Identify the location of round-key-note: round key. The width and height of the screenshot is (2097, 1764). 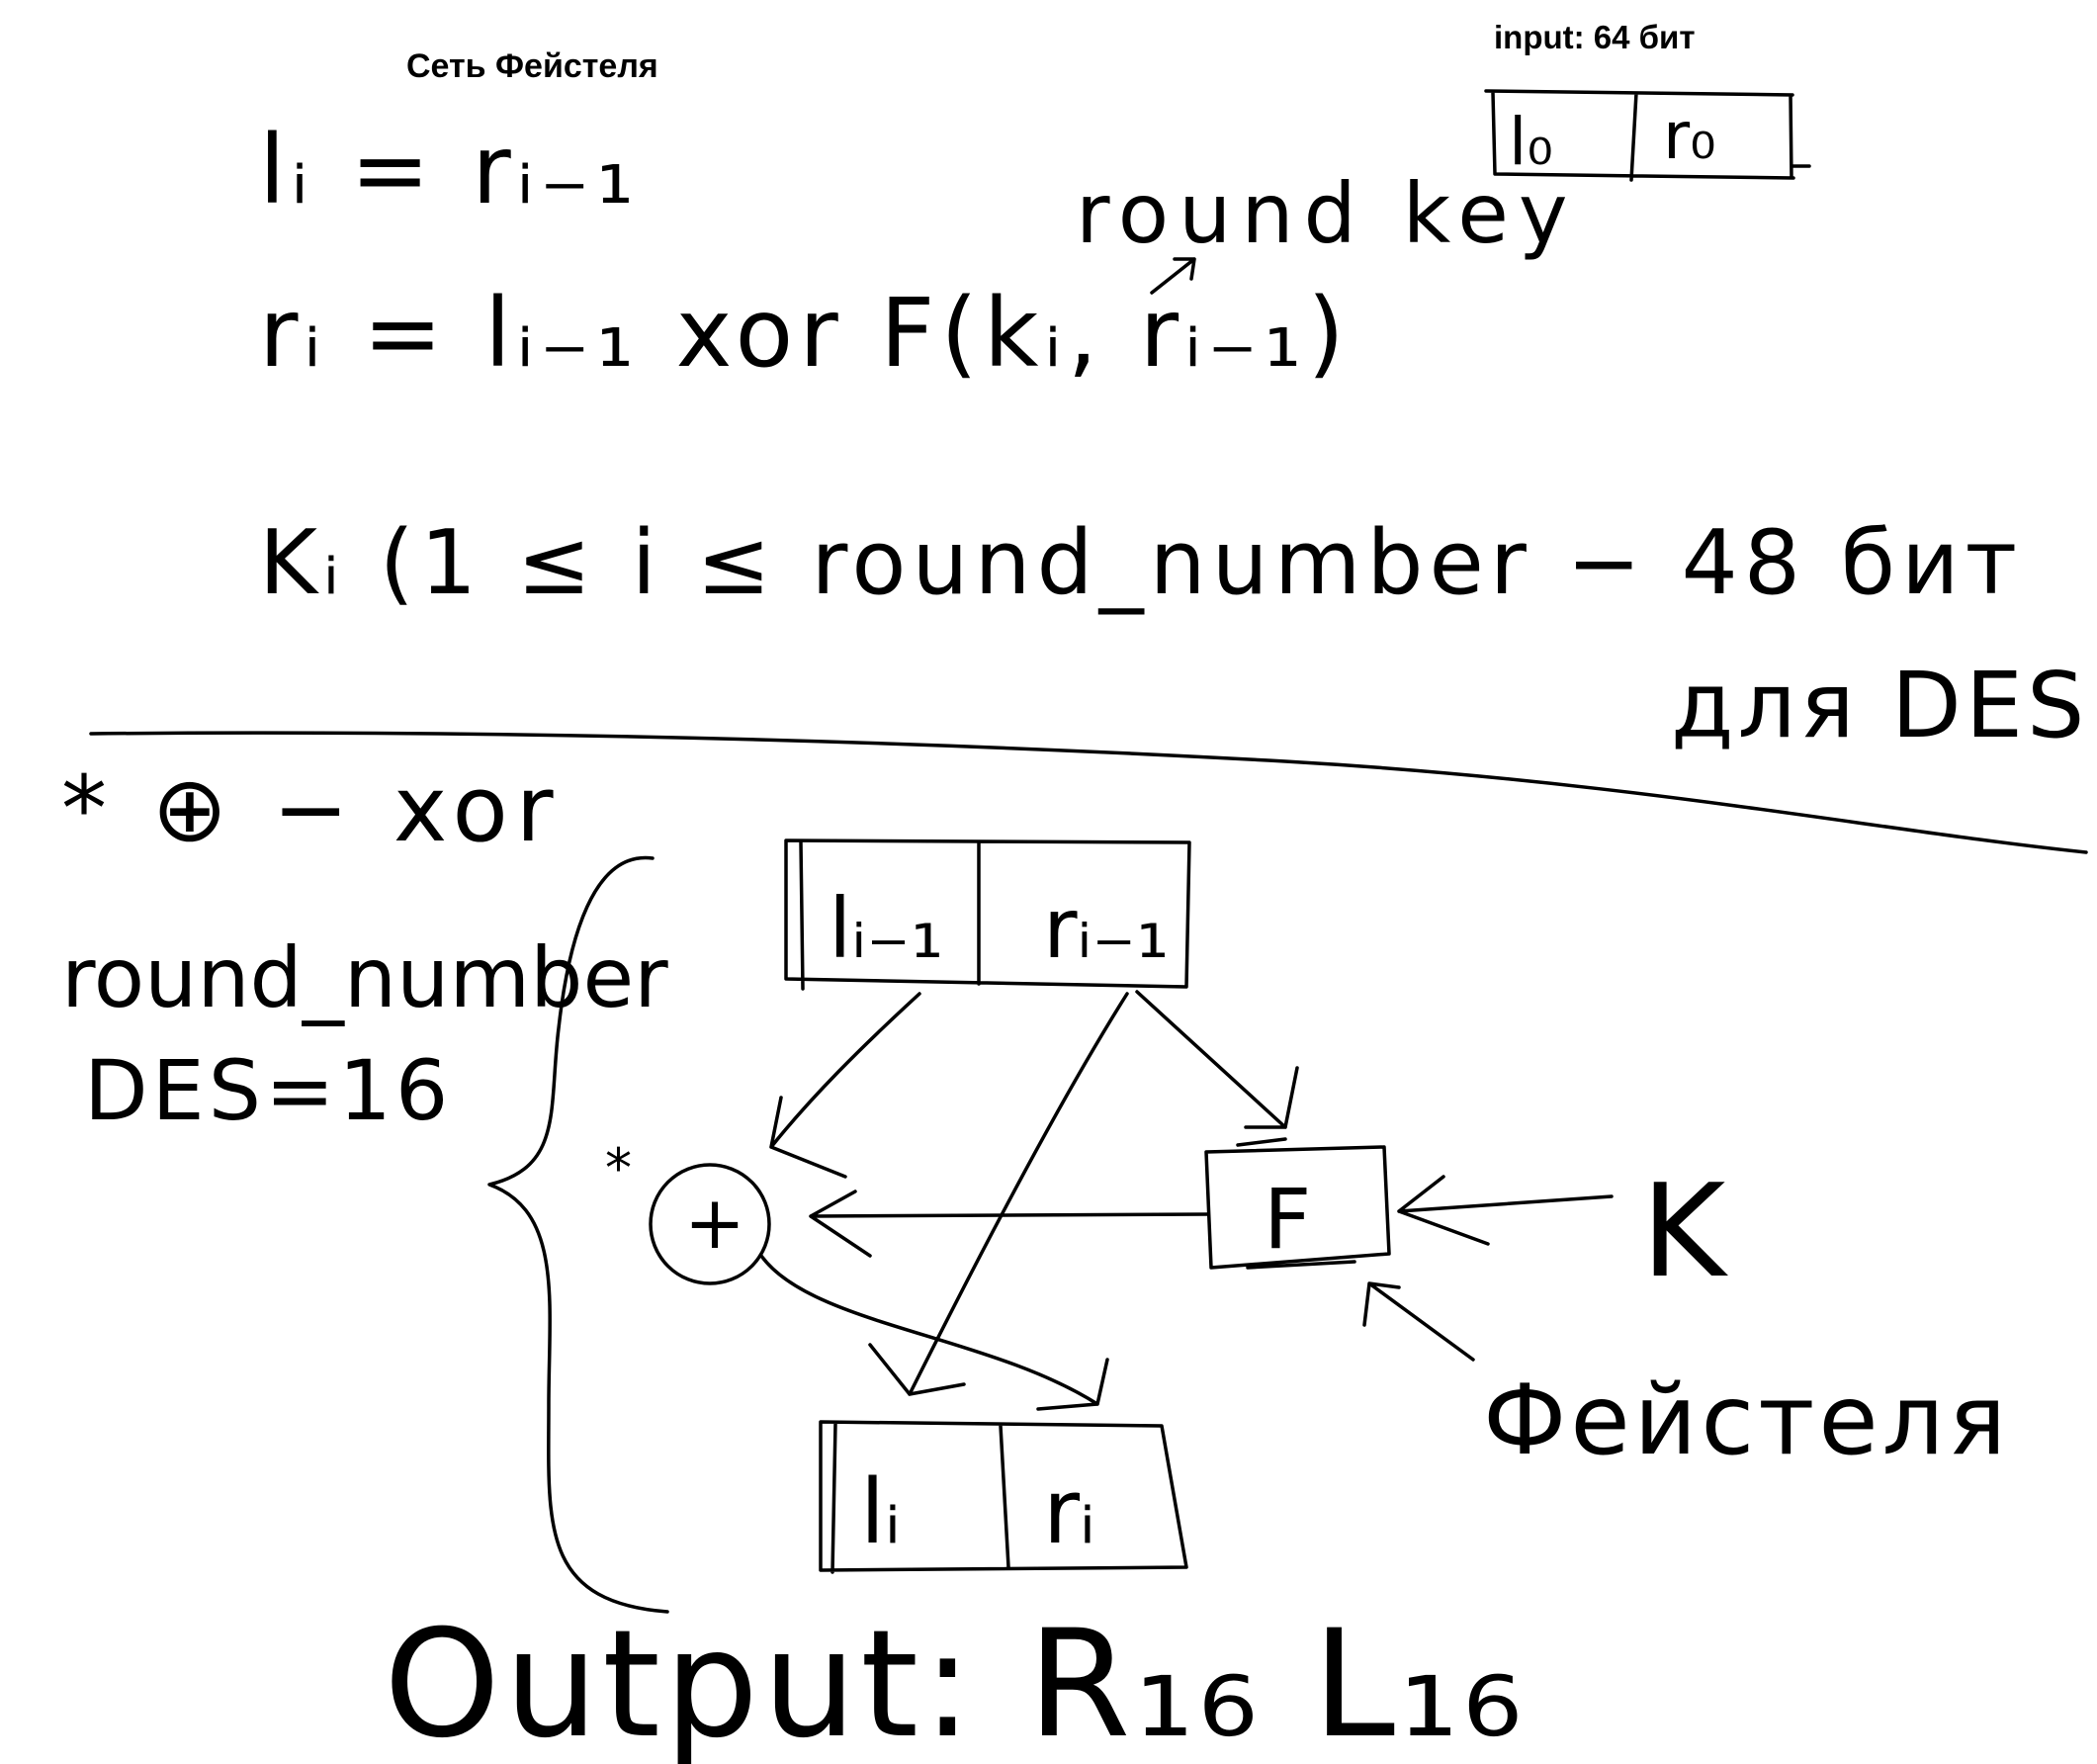
(1327, 213).